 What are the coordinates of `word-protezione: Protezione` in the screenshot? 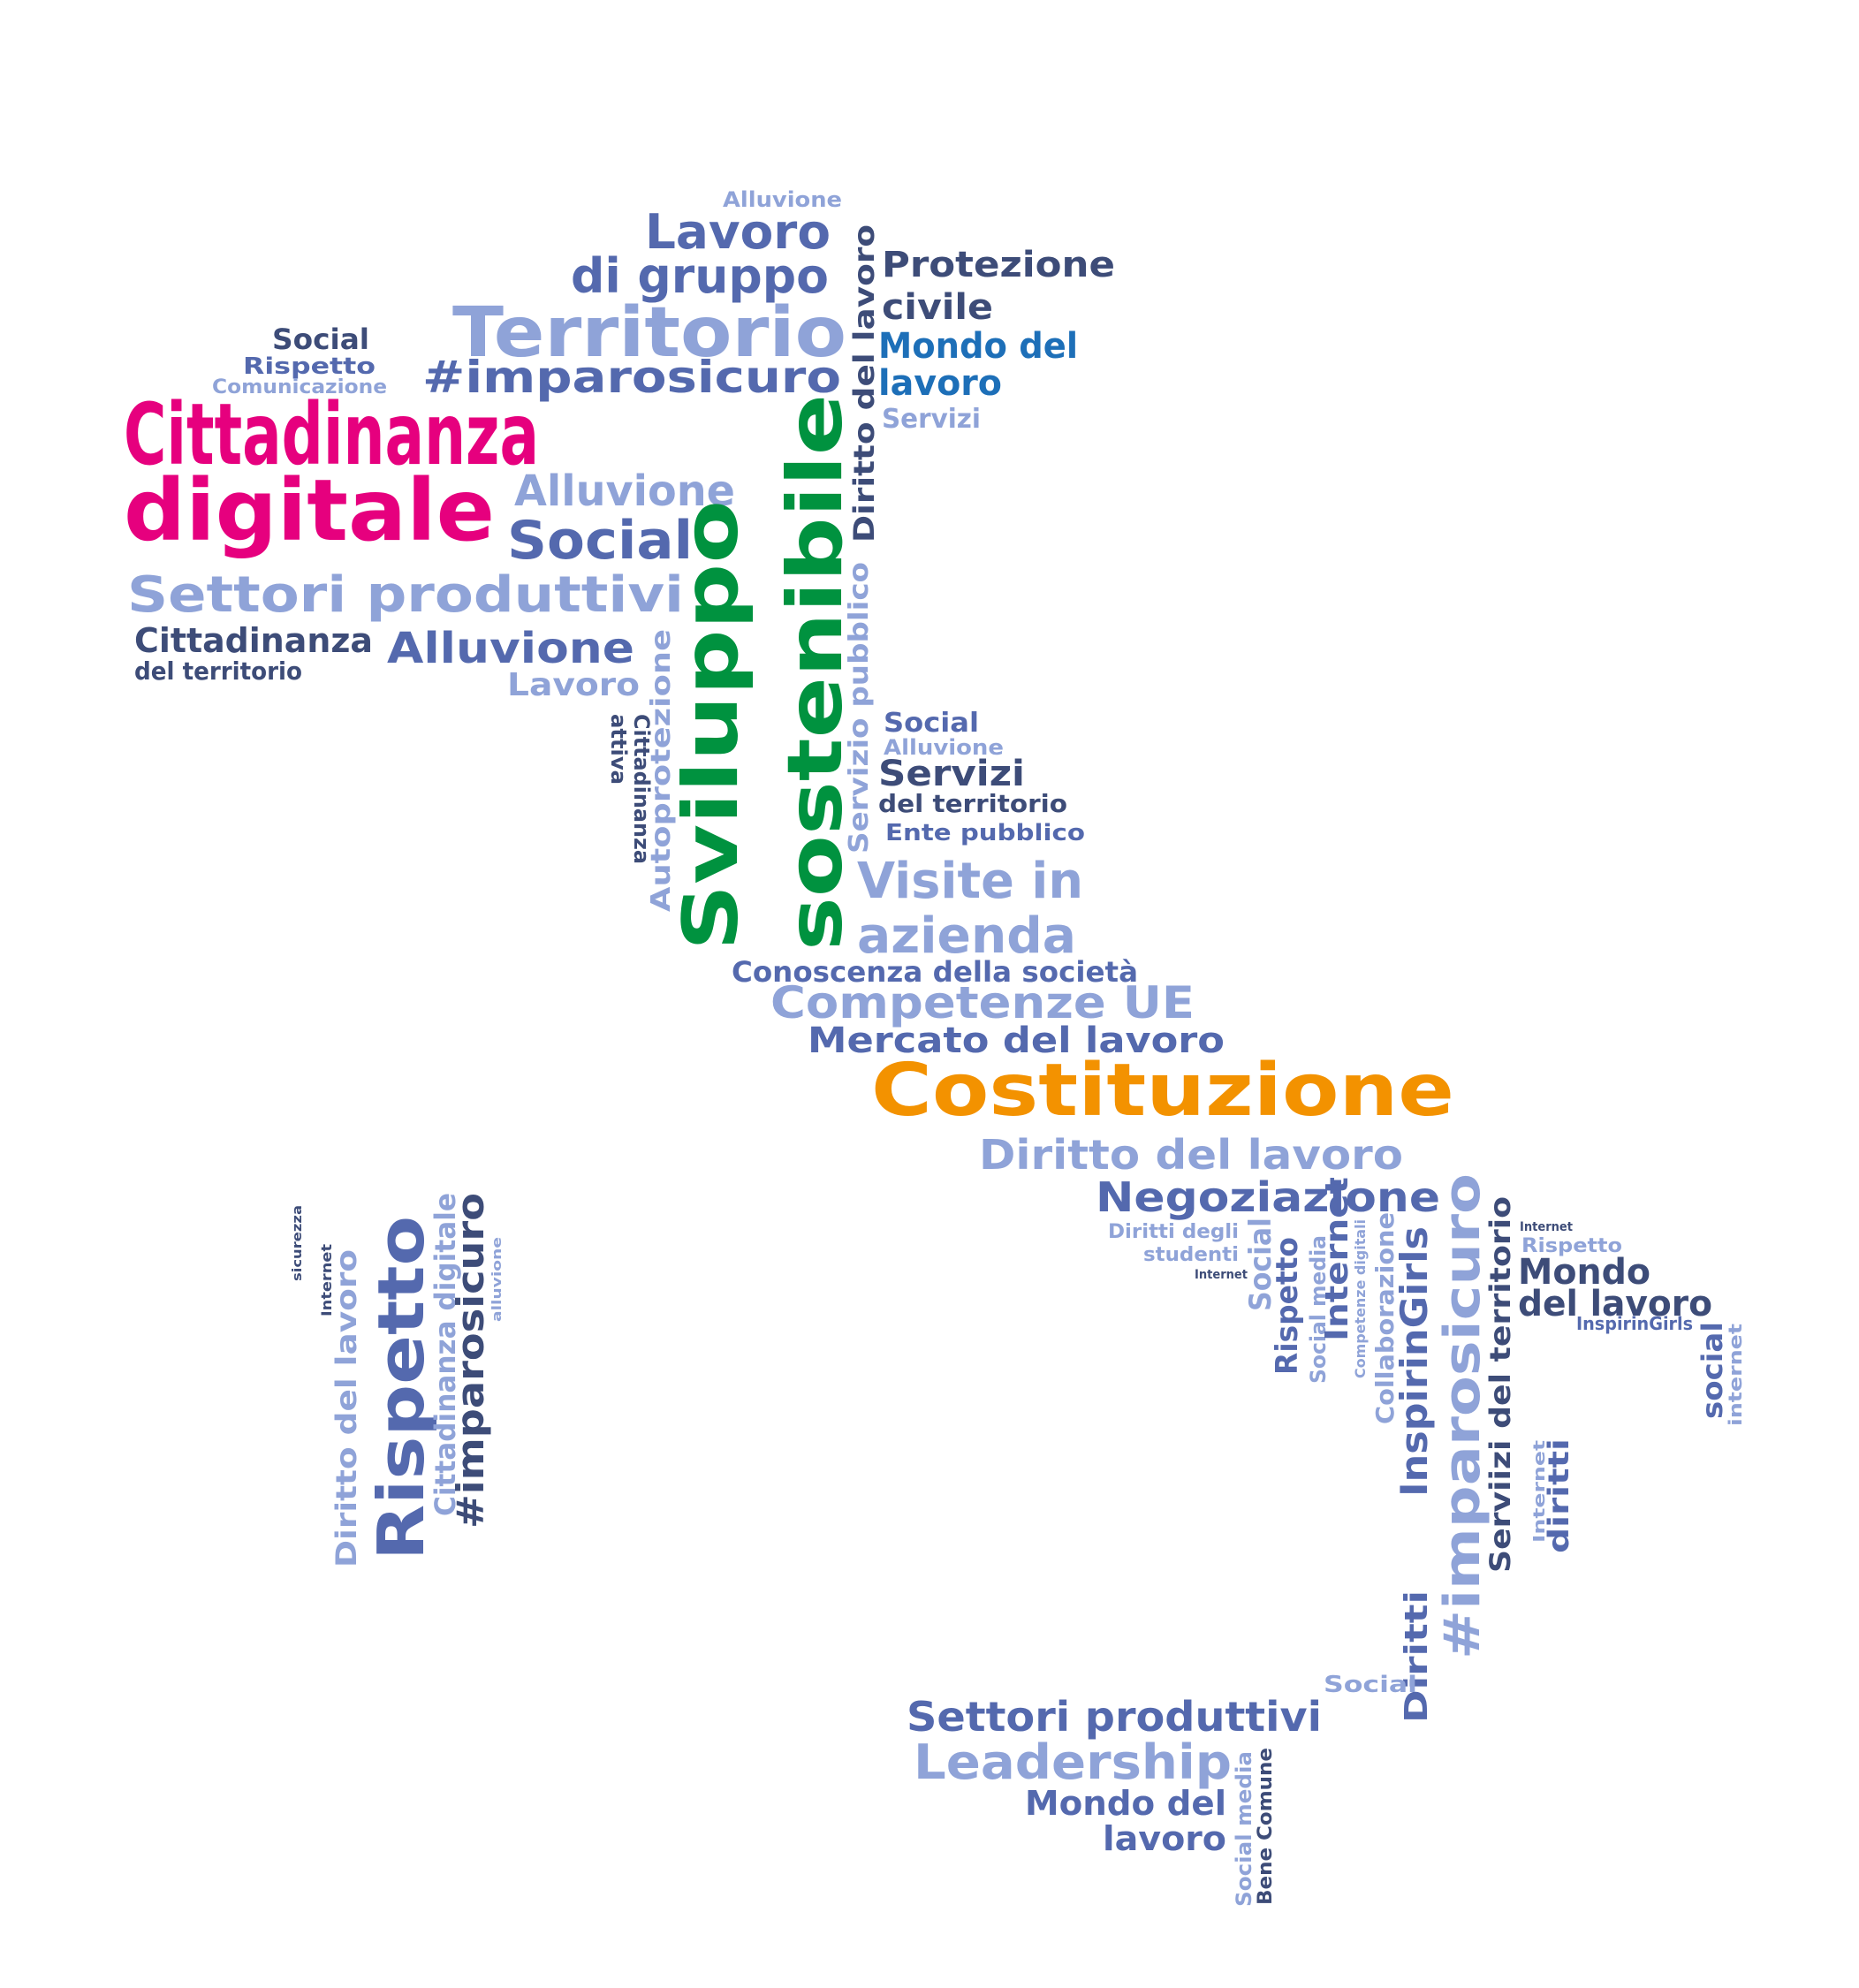 It's located at (998, 265).